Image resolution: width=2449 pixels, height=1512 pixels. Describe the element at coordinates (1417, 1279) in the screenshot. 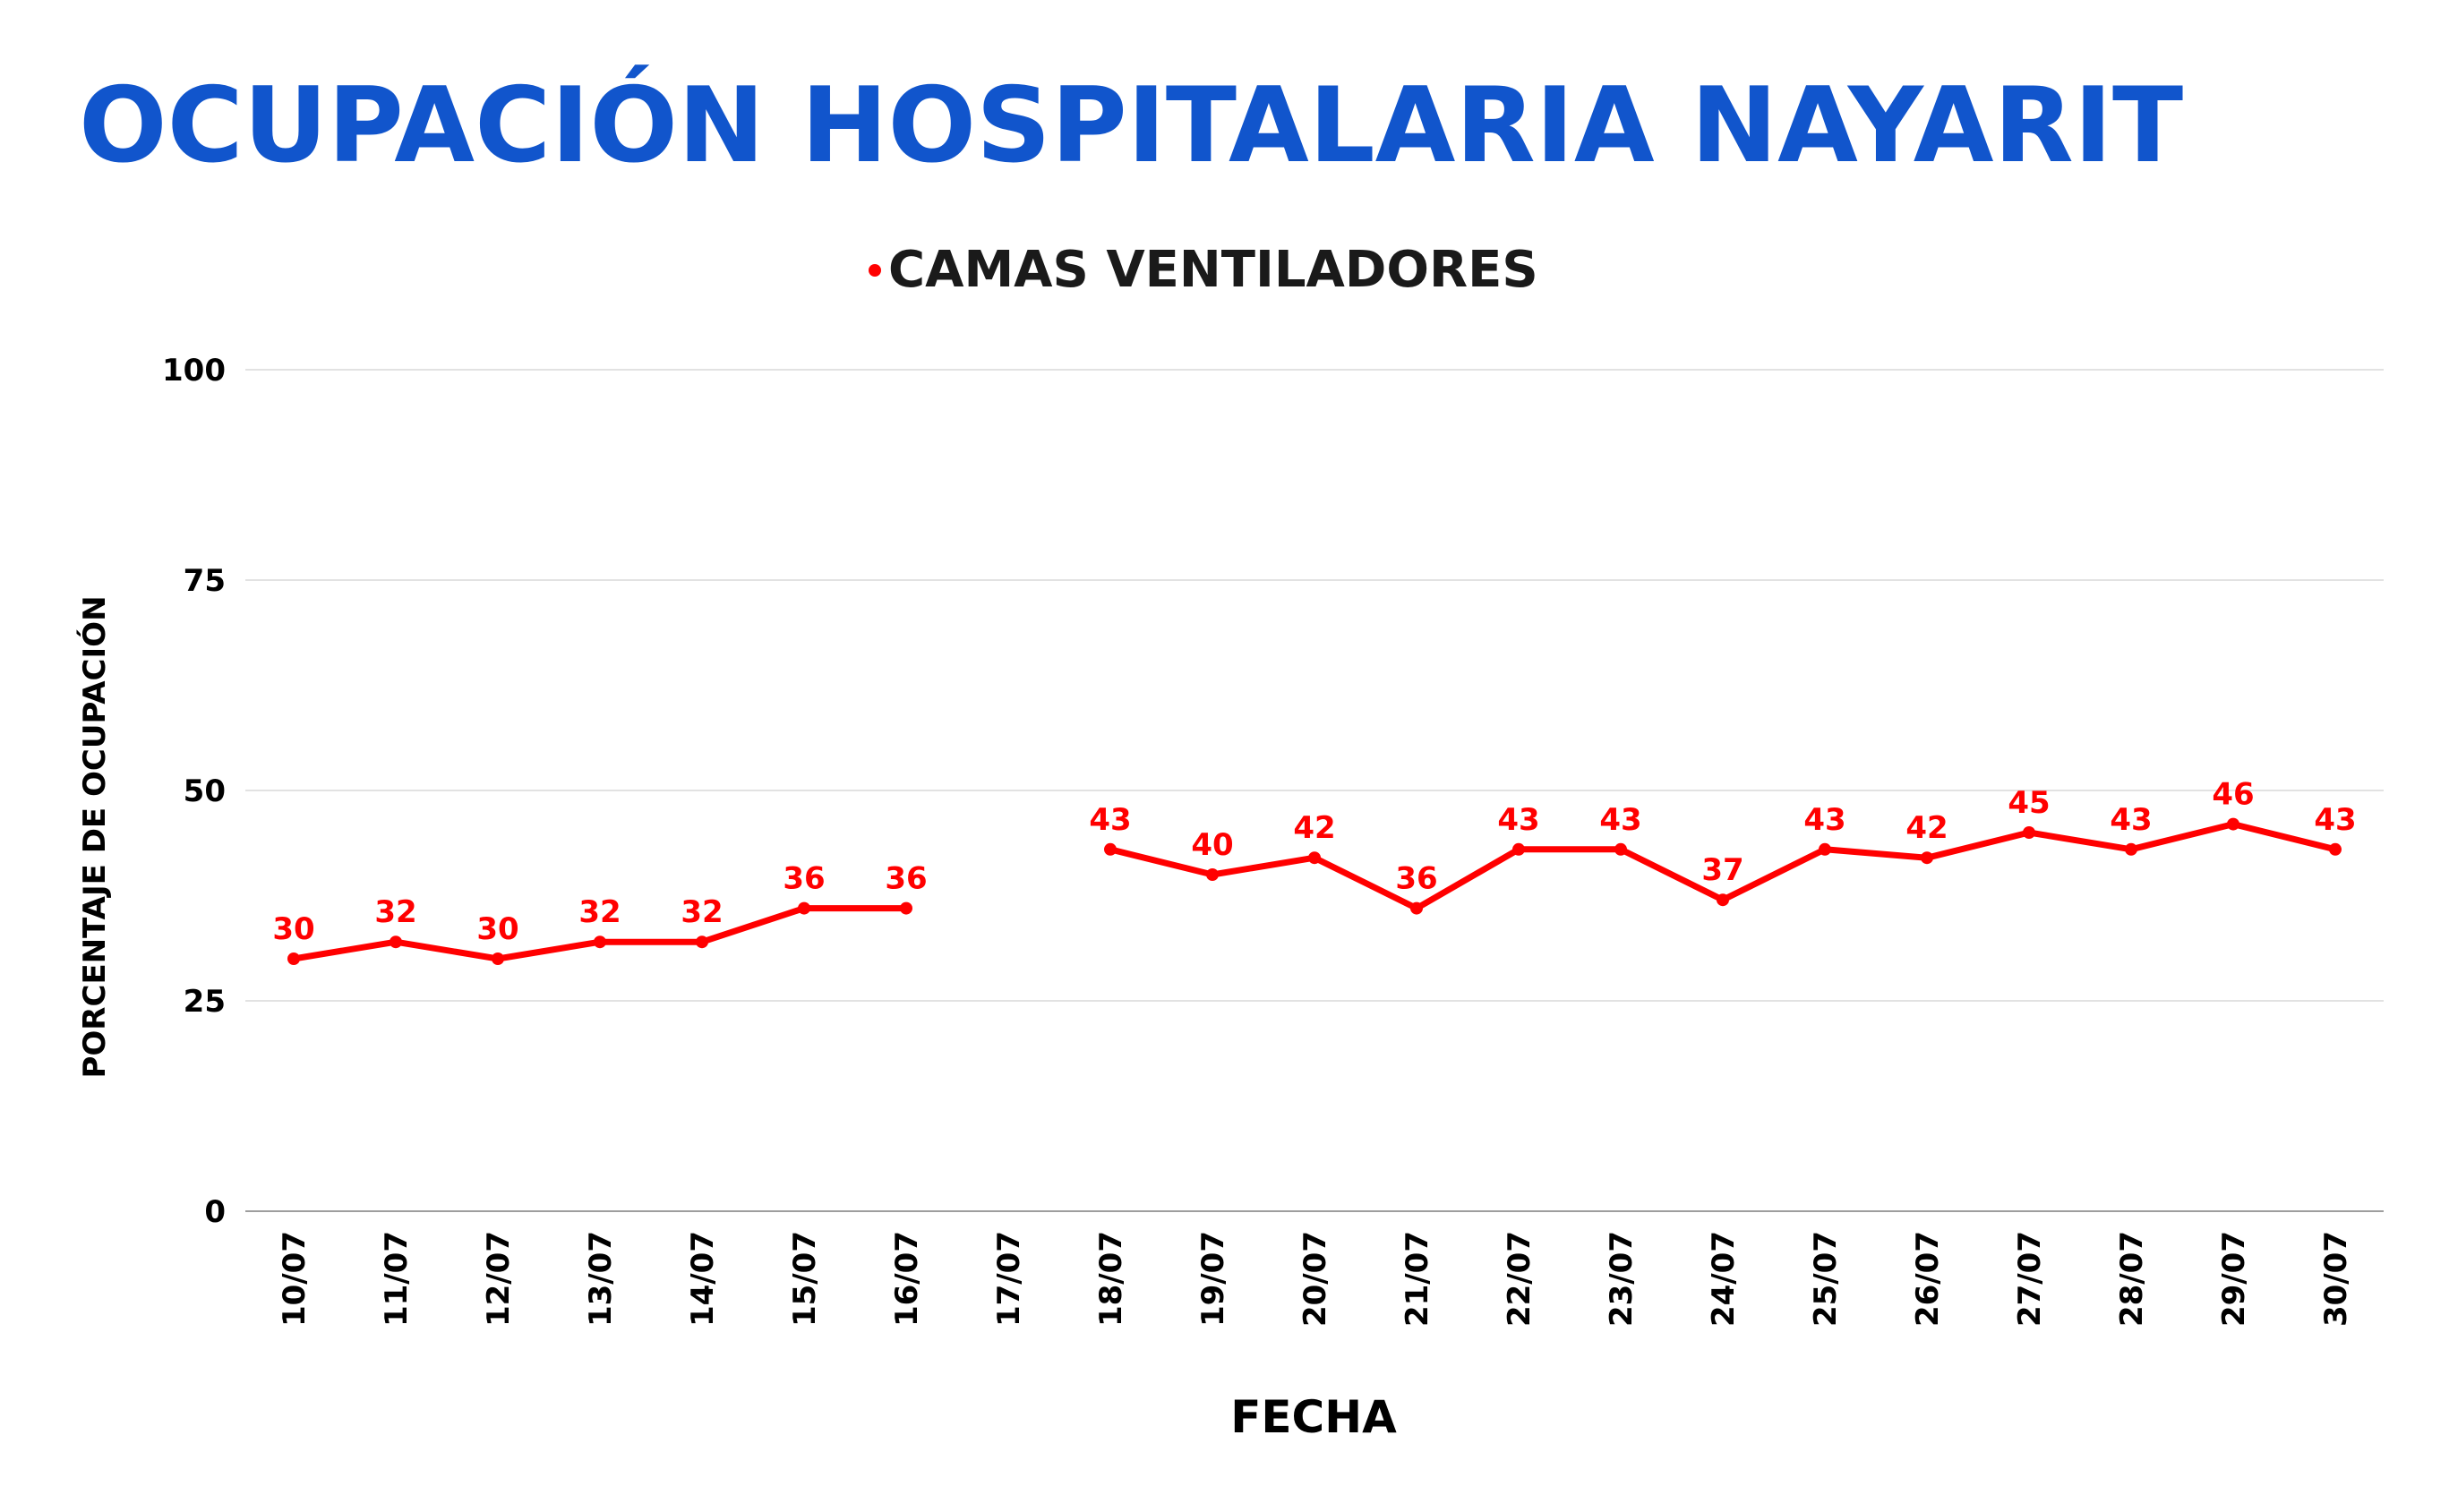

I see `x-tick-label: 21/07` at that location.